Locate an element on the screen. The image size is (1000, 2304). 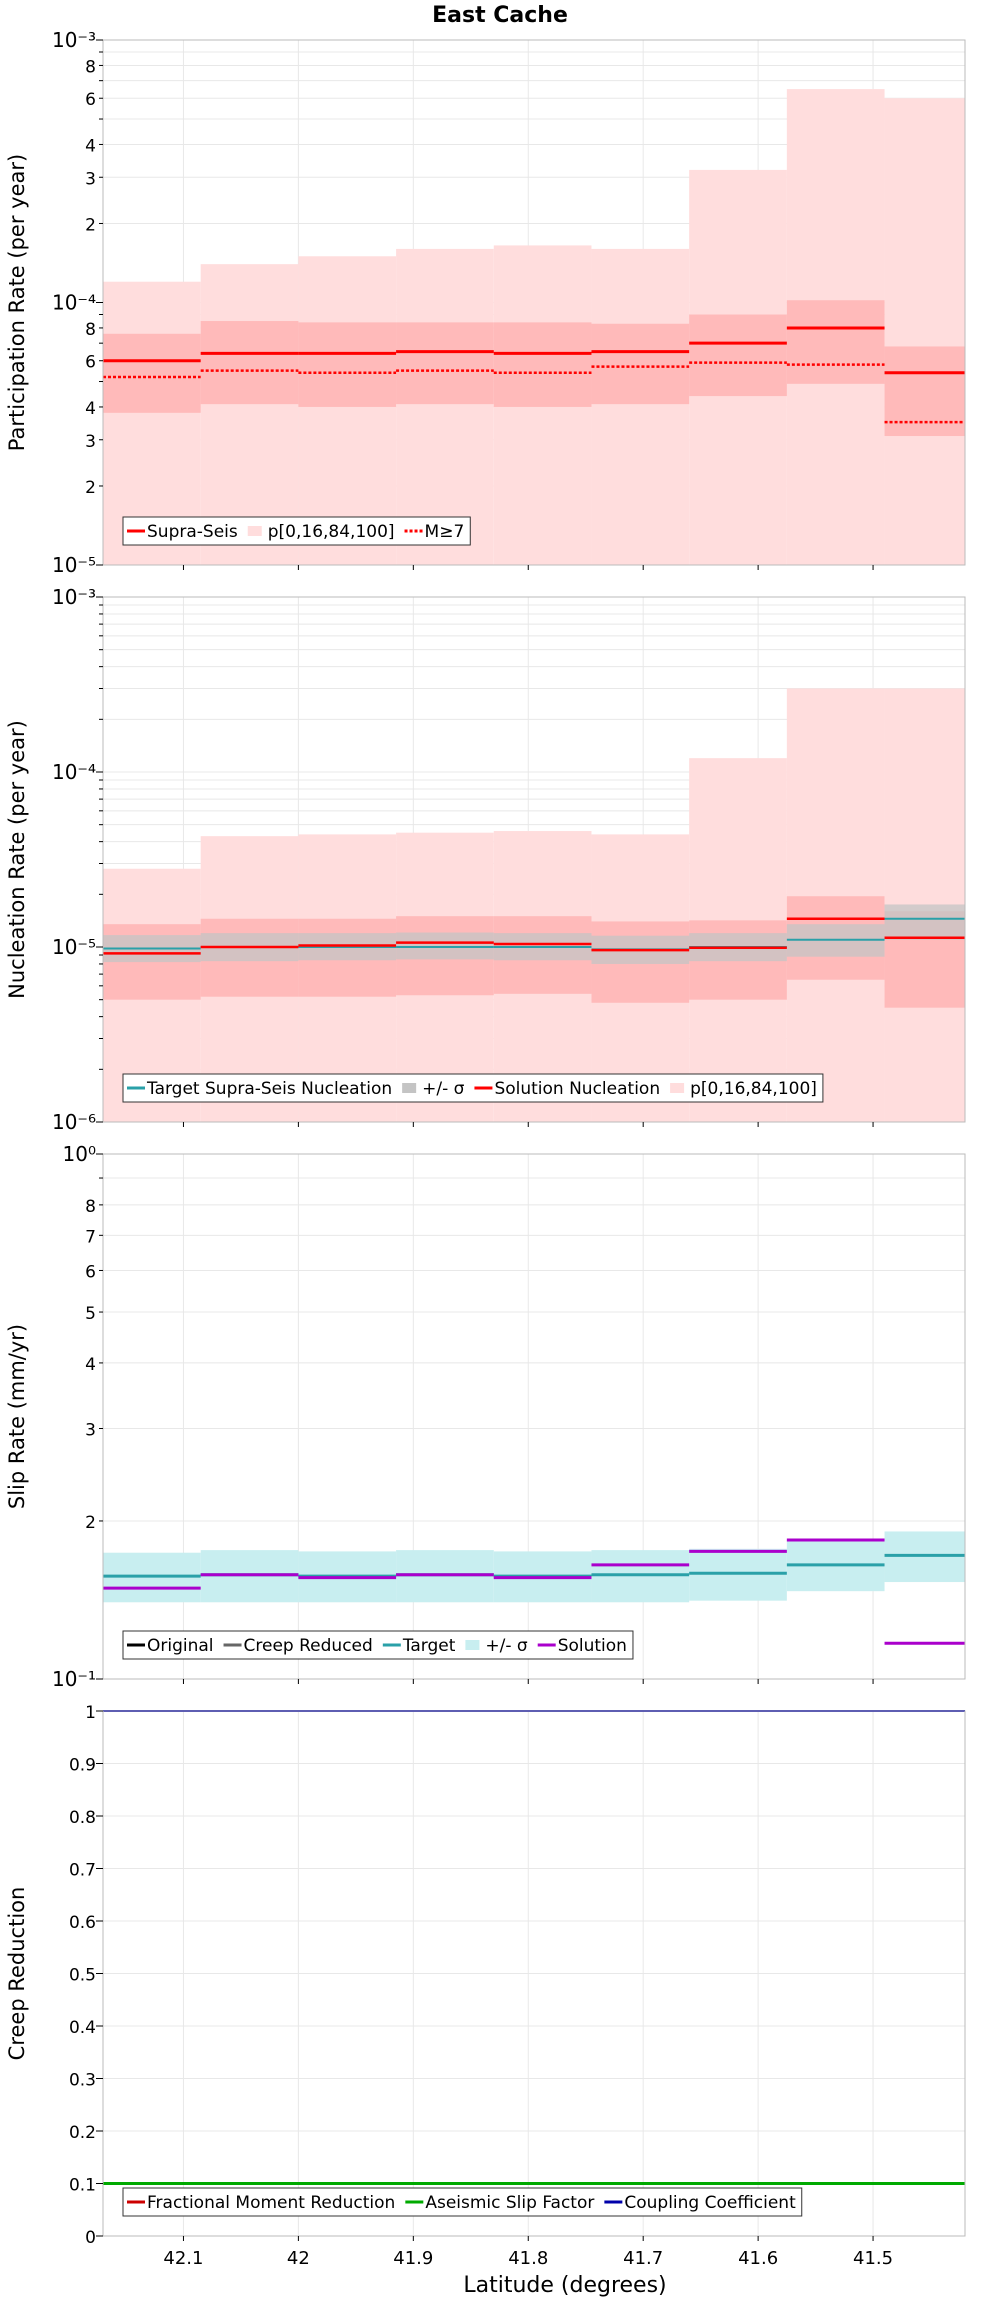
legend: Supra-Seis p[0,16,84,100] M≥7 is located at coordinates (296, 531).